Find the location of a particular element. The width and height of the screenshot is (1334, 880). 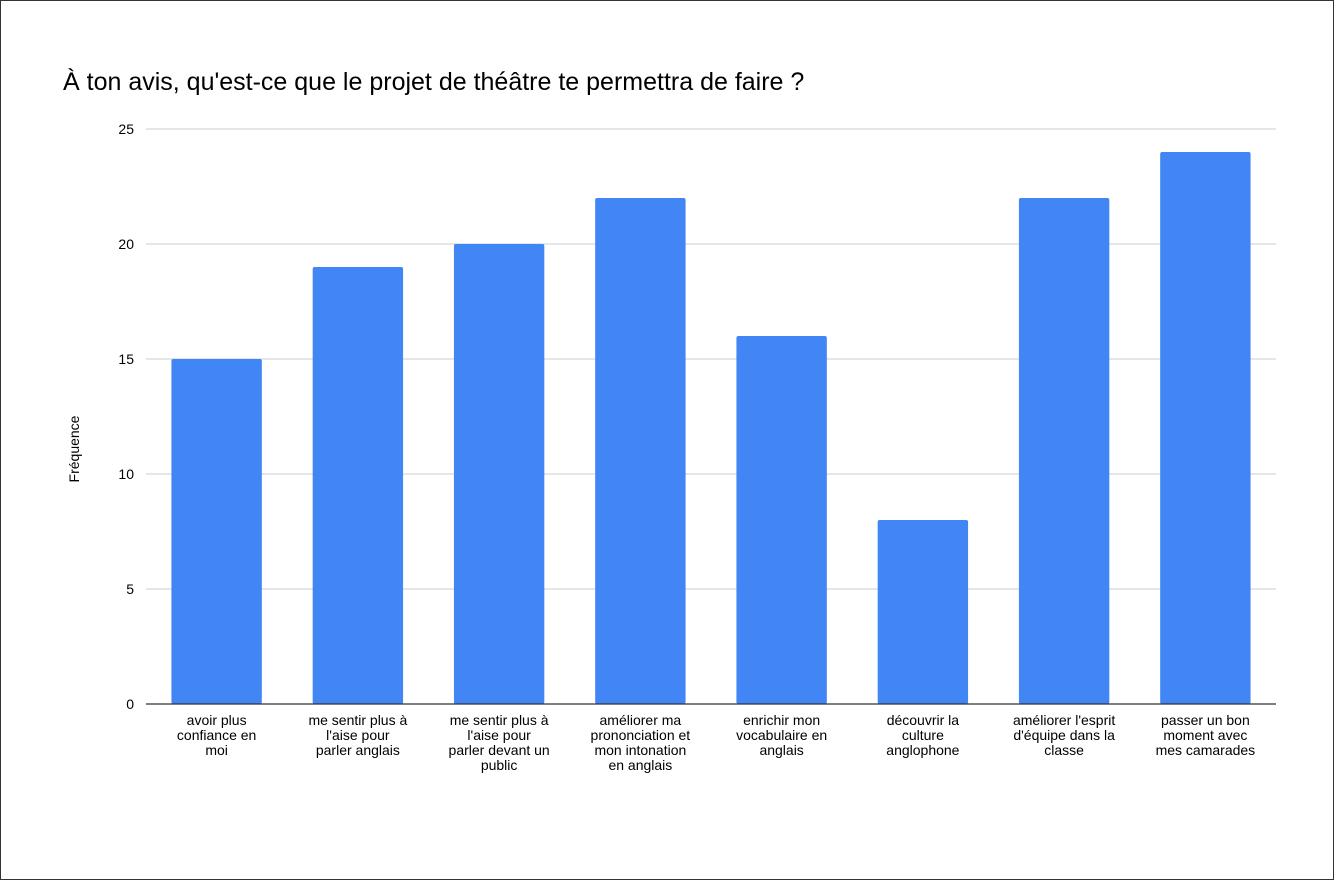

x-tick-label-line: culture is located at coordinates (923, 735).